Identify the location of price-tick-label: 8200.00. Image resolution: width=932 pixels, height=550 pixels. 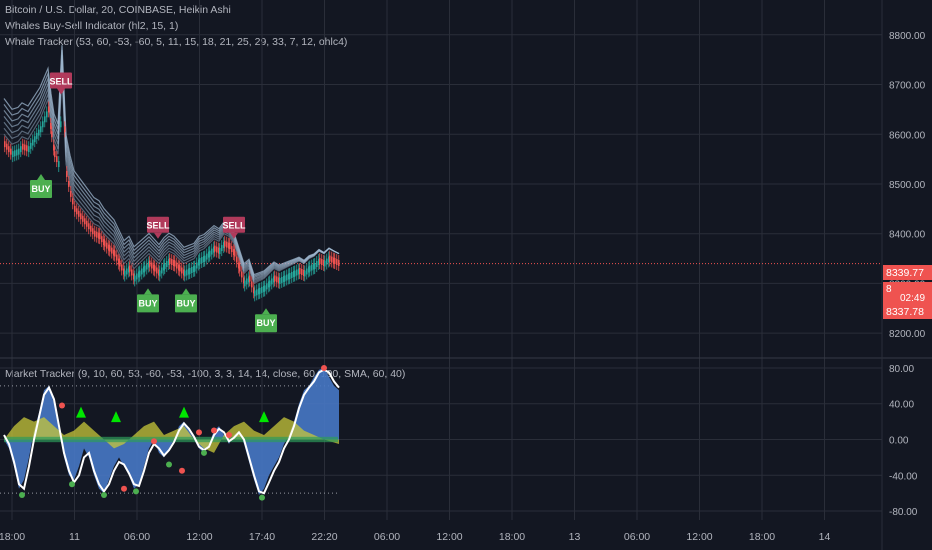
(907, 334).